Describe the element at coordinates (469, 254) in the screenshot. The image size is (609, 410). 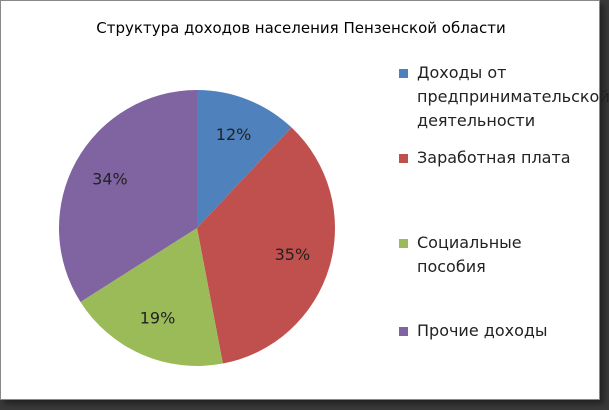
I see `legend-label: Социальные пособия` at that location.